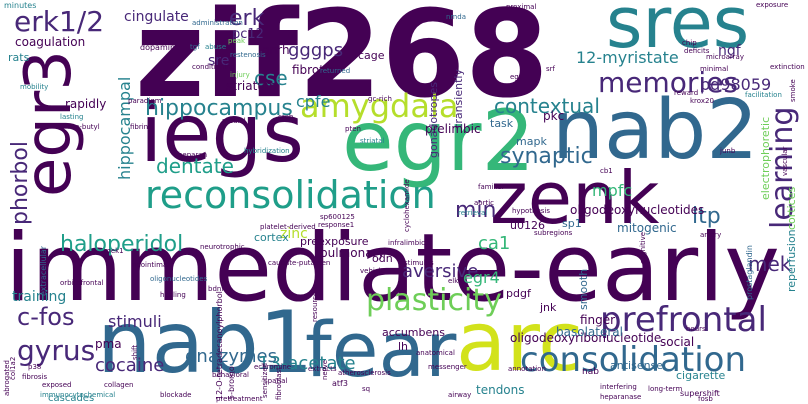 The width and height of the screenshot is (808, 404). What do you see at coordinates (337, 217) in the screenshot?
I see `word-sp600125: sp600125` at bounding box center [337, 217].